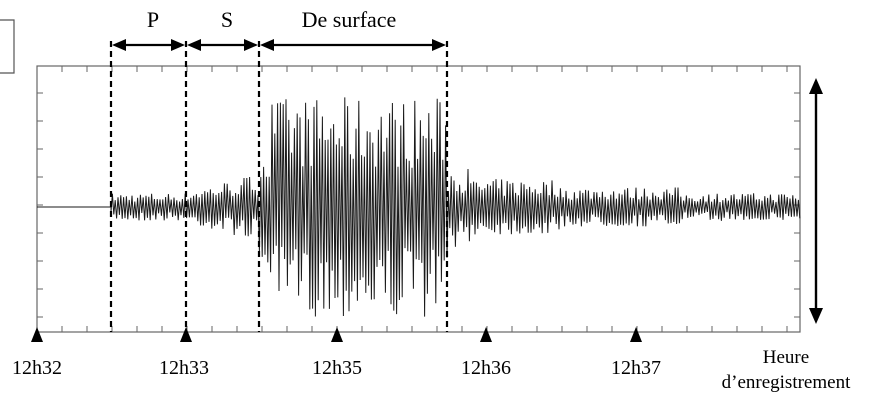 The width and height of the screenshot is (884, 401). Describe the element at coordinates (486, 368) in the screenshot. I see `time-label-12h36: 12h36` at that location.